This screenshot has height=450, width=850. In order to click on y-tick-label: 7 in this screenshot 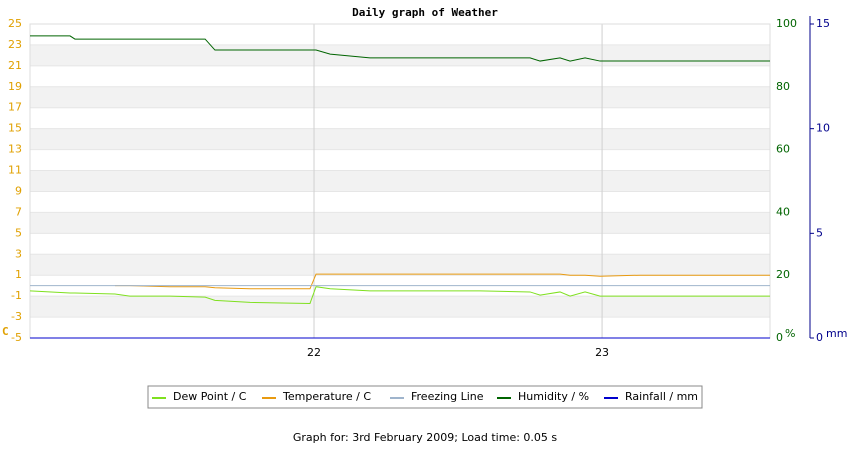, I will do `click(18, 211)`.